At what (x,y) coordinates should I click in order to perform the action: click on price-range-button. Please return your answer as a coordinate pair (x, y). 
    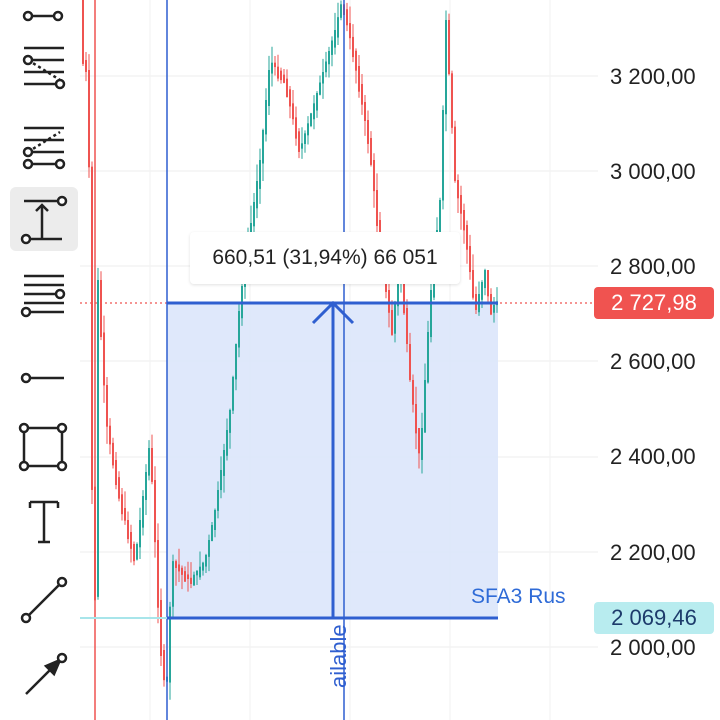
    Looking at the image, I should click on (44, 219).